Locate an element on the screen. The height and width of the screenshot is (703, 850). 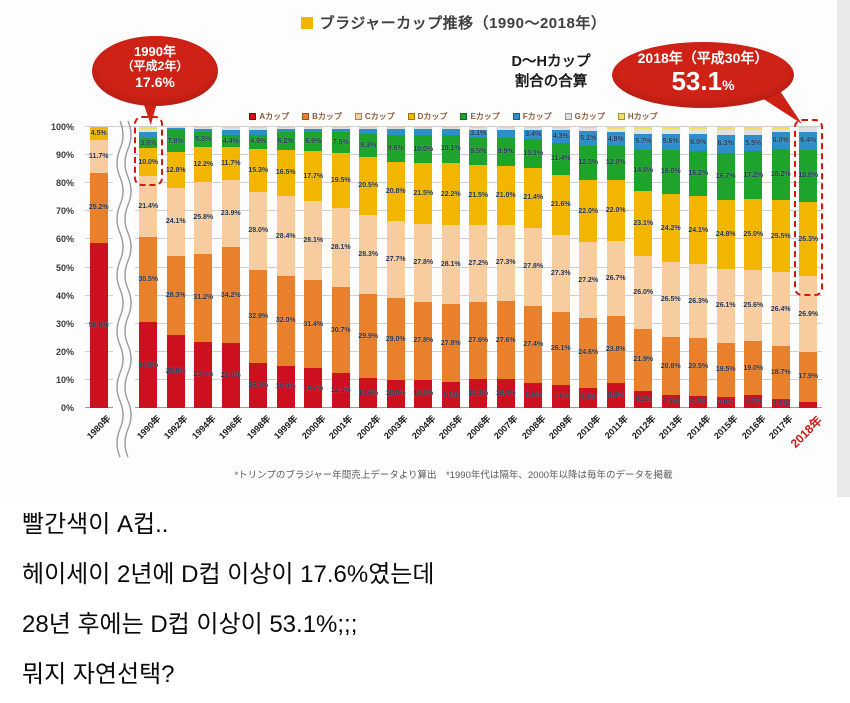
x-label-2013年: 2013年 is located at coordinates (671, 427).